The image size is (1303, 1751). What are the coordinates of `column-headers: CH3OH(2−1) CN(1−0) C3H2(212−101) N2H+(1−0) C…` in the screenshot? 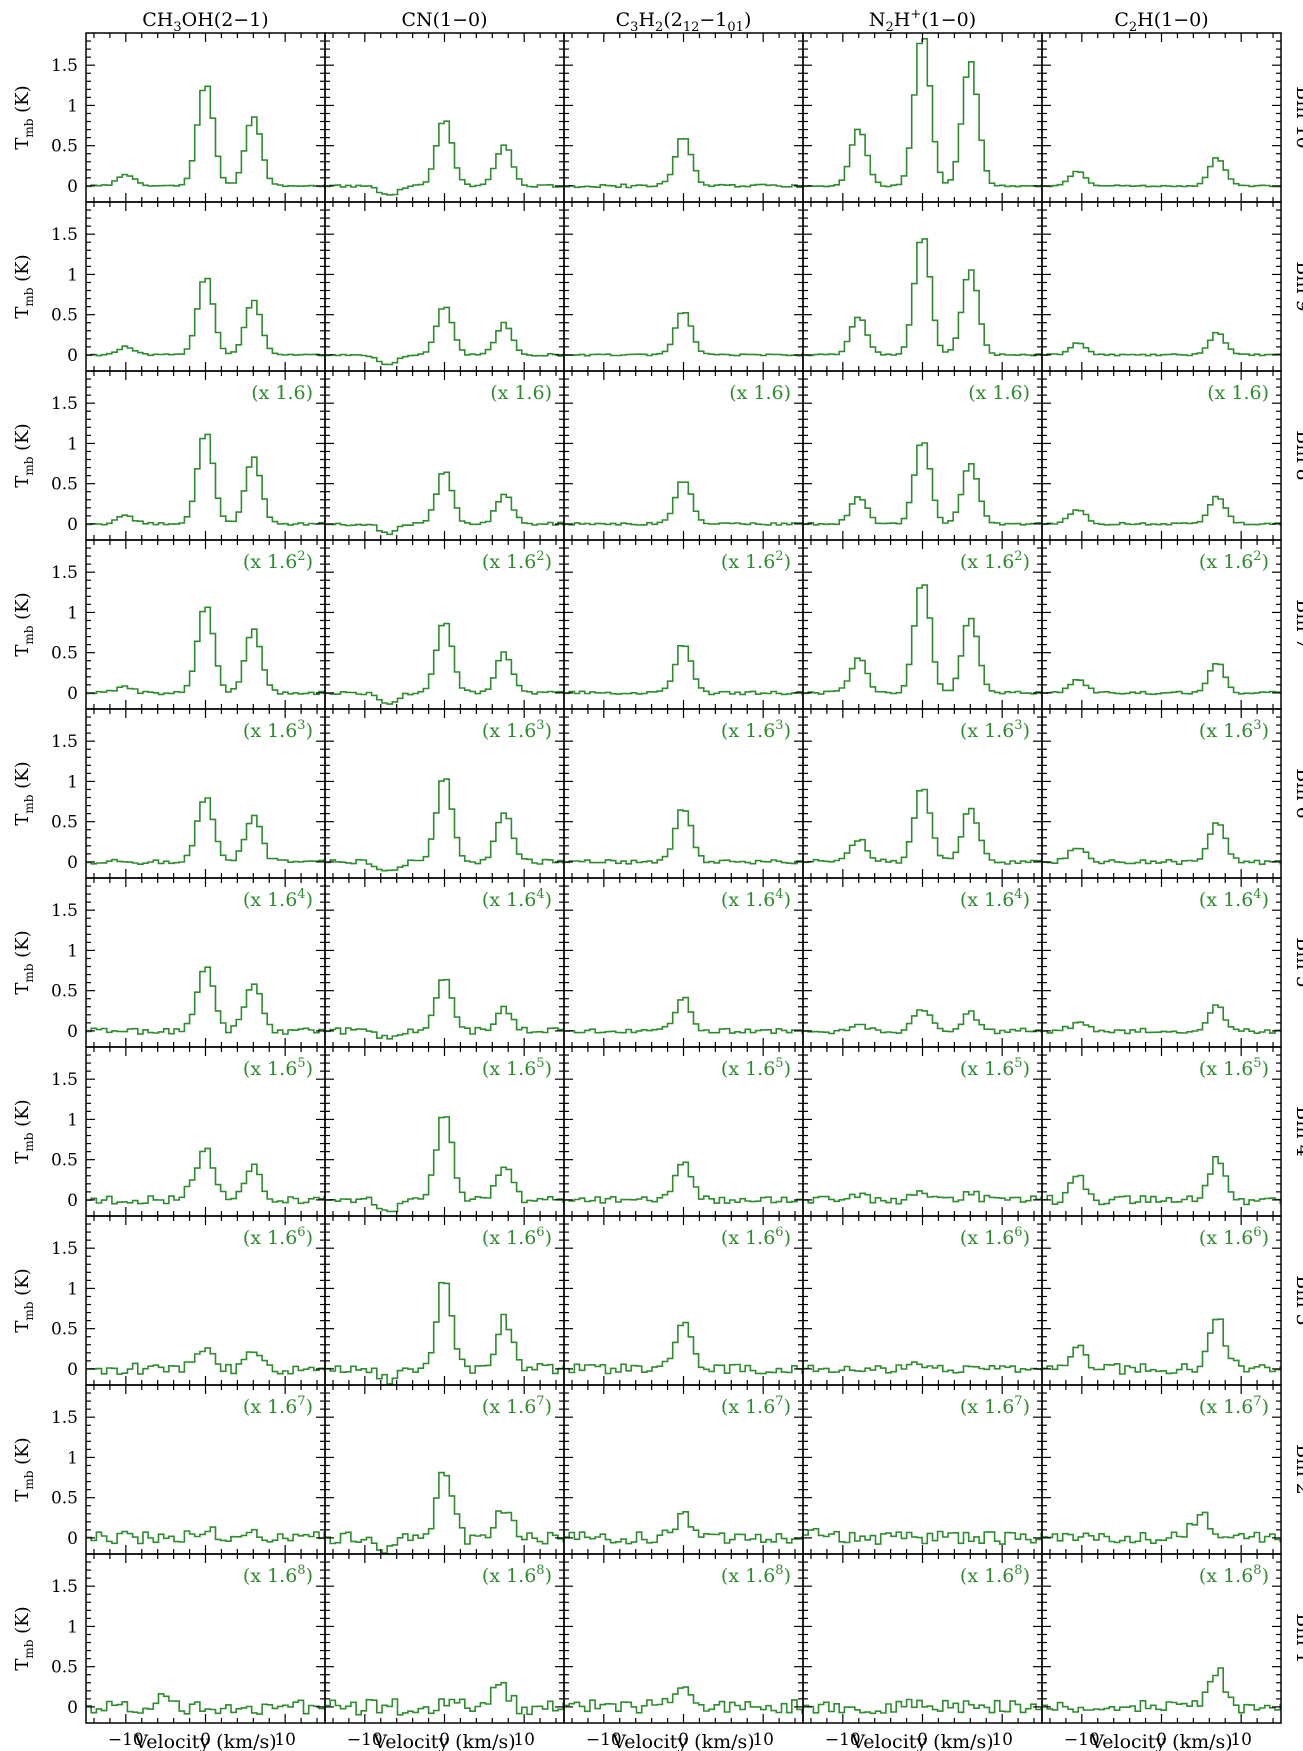 It's located at (675, 21).